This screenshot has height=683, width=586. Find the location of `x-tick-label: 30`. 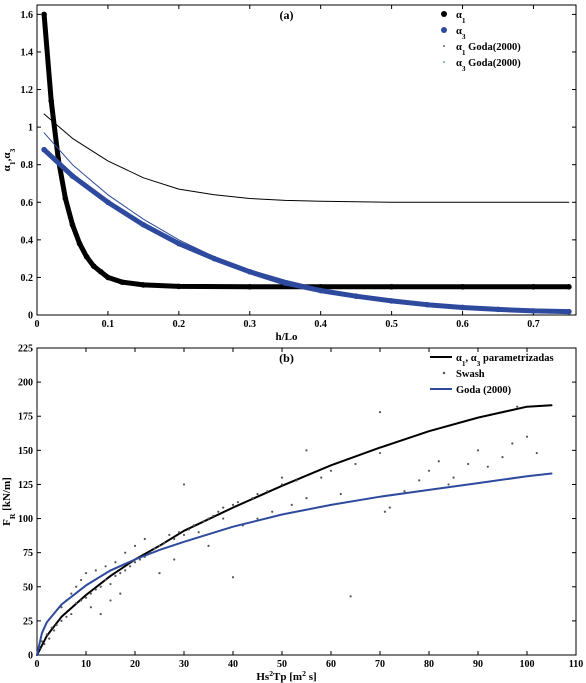

x-tick-label: 30 is located at coordinates (184, 664).